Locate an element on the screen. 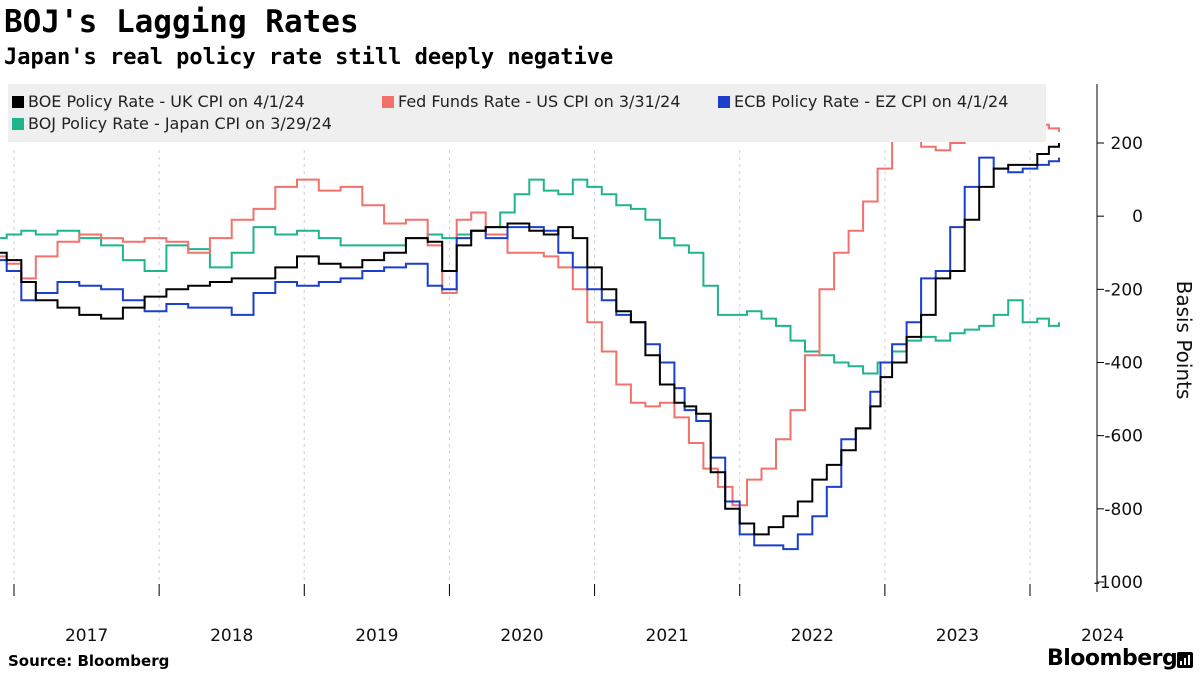 The height and width of the screenshot is (675, 1200). x-tick-label-2024: 2024 is located at coordinates (1102, 636).